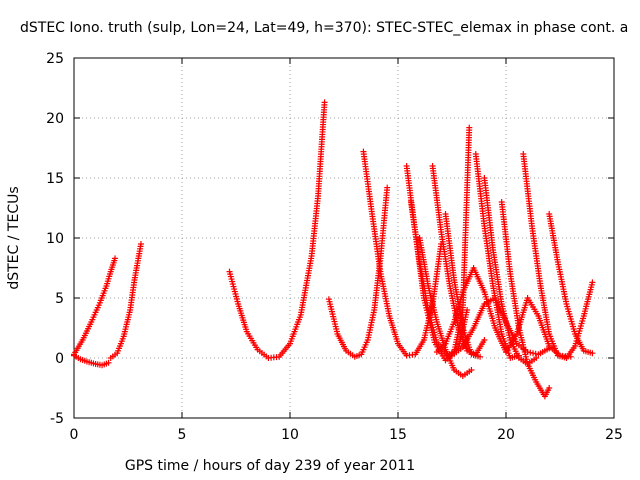 The image size is (640, 480). What do you see at coordinates (614, 435) in the screenshot?
I see `x-tick-label: 25` at bounding box center [614, 435].